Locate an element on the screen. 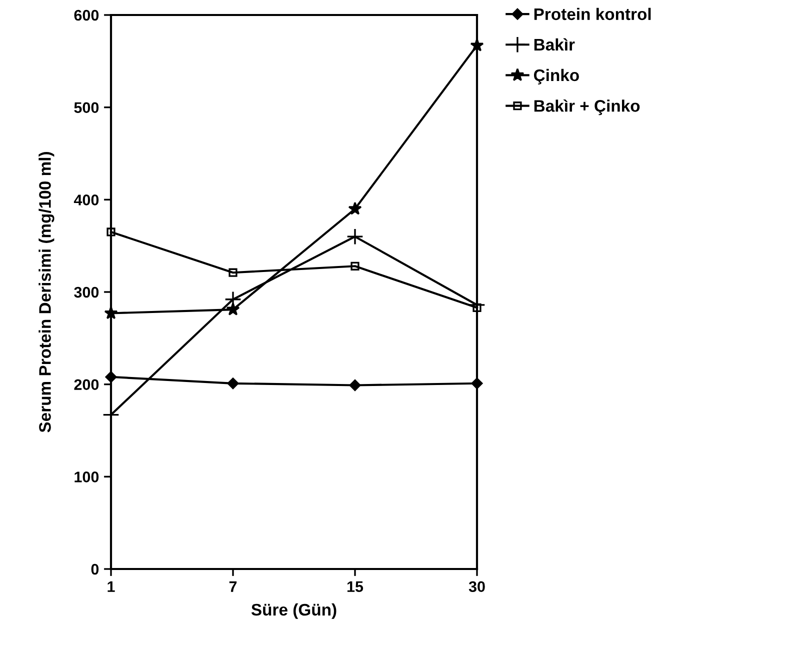  legend-label: Bakìr is located at coordinates (554, 44).